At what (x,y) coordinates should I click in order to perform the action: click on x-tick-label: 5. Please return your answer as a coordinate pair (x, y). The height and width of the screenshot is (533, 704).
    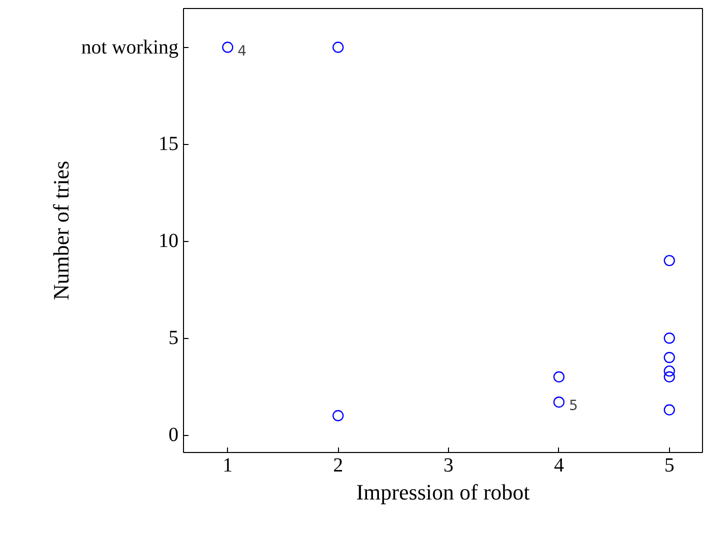
    Looking at the image, I should click on (669, 465).